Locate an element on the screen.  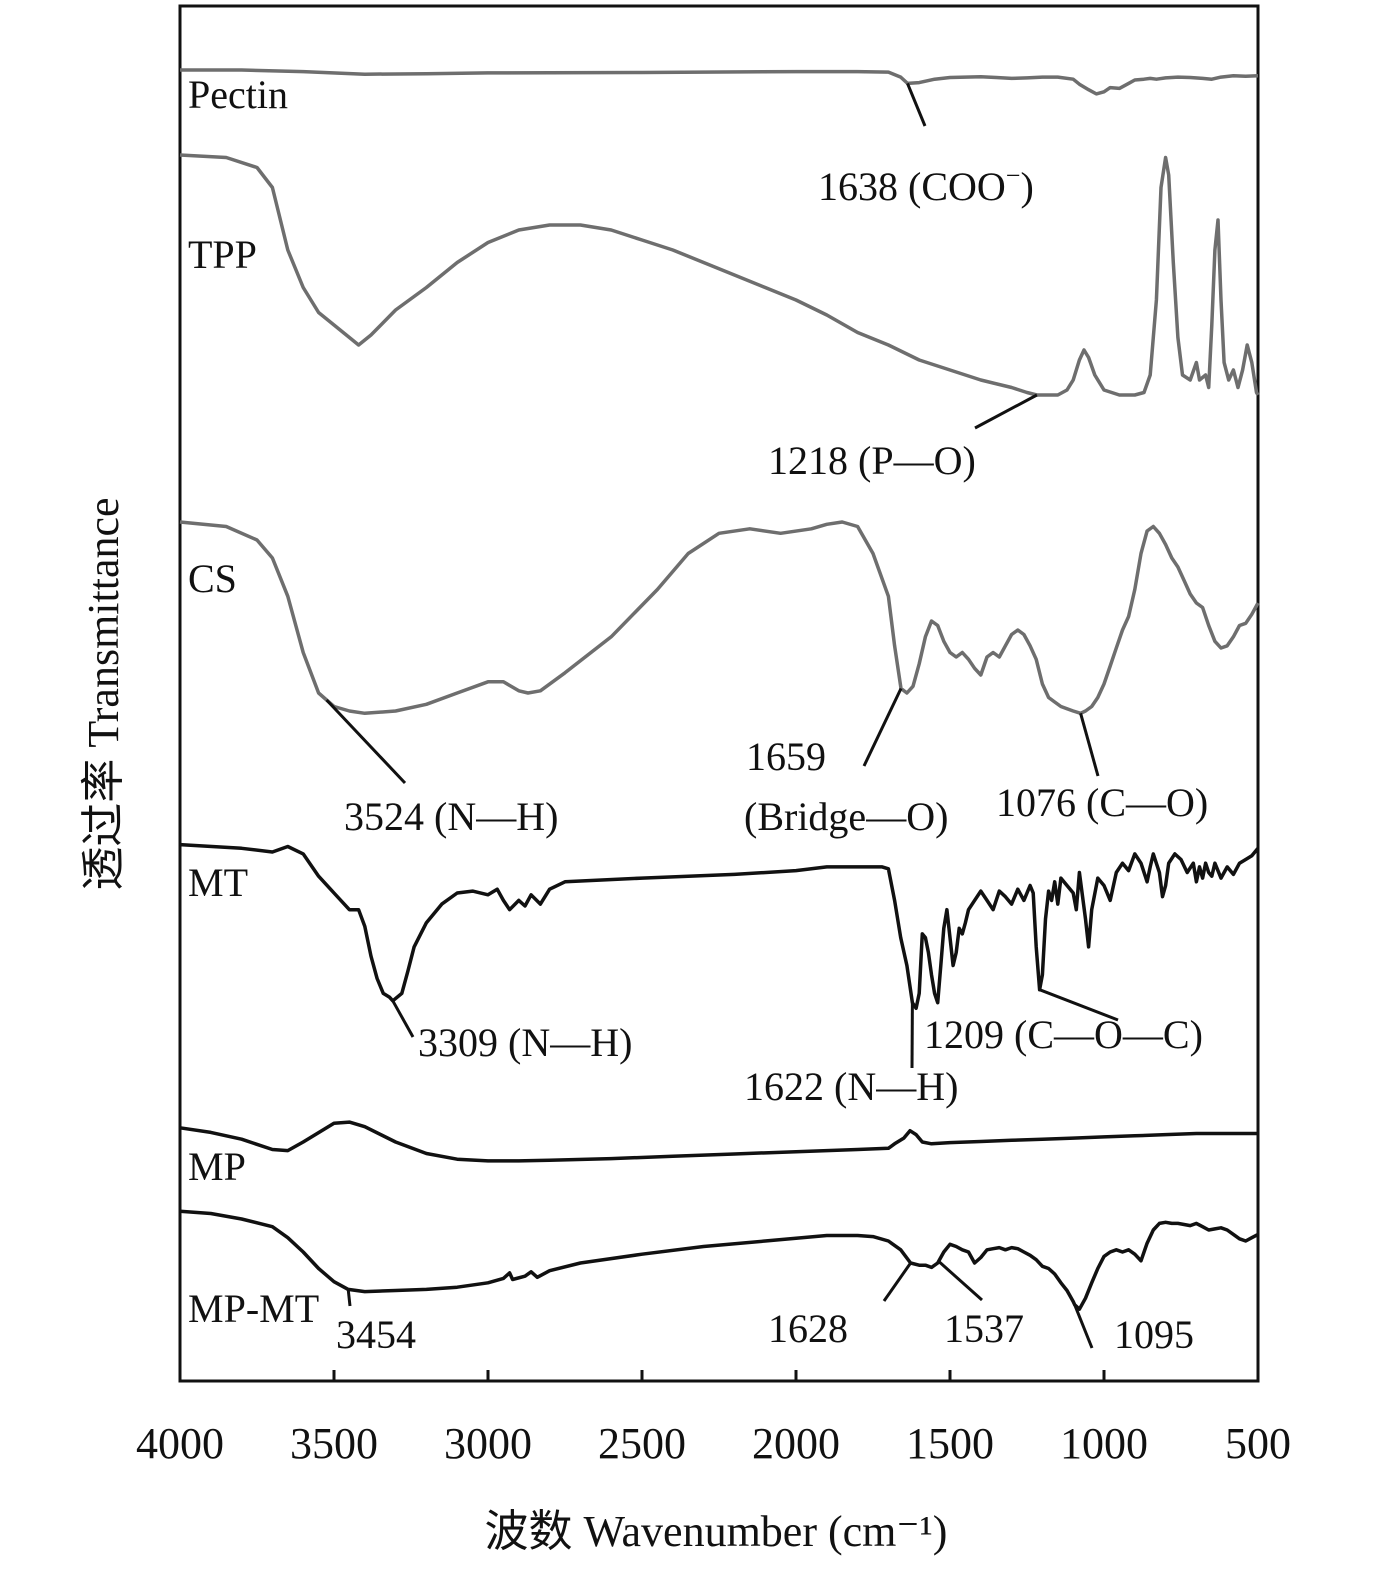
annotation-label: 1659 is located at coordinates (786, 756).